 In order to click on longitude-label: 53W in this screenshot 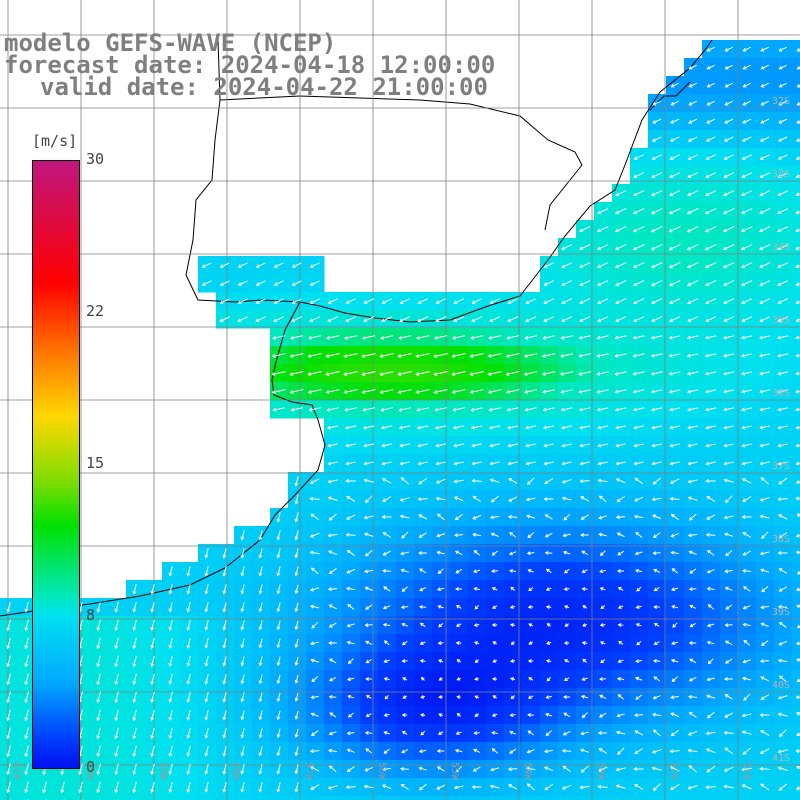, I will do `click(600, 771)`.